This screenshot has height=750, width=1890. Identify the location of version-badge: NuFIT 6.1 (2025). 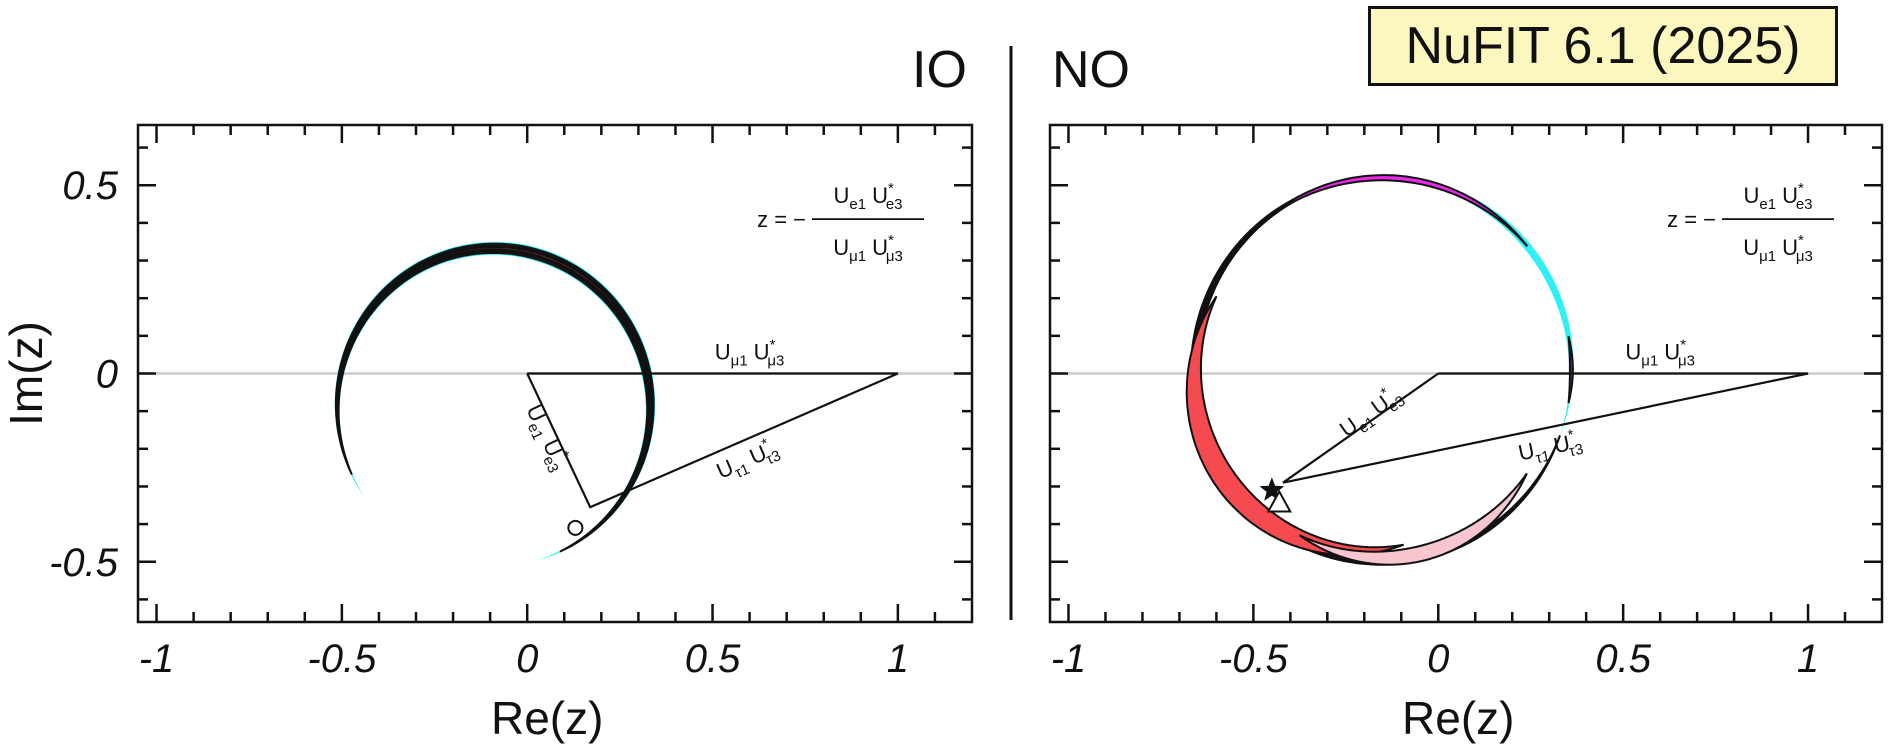
(1603, 46).